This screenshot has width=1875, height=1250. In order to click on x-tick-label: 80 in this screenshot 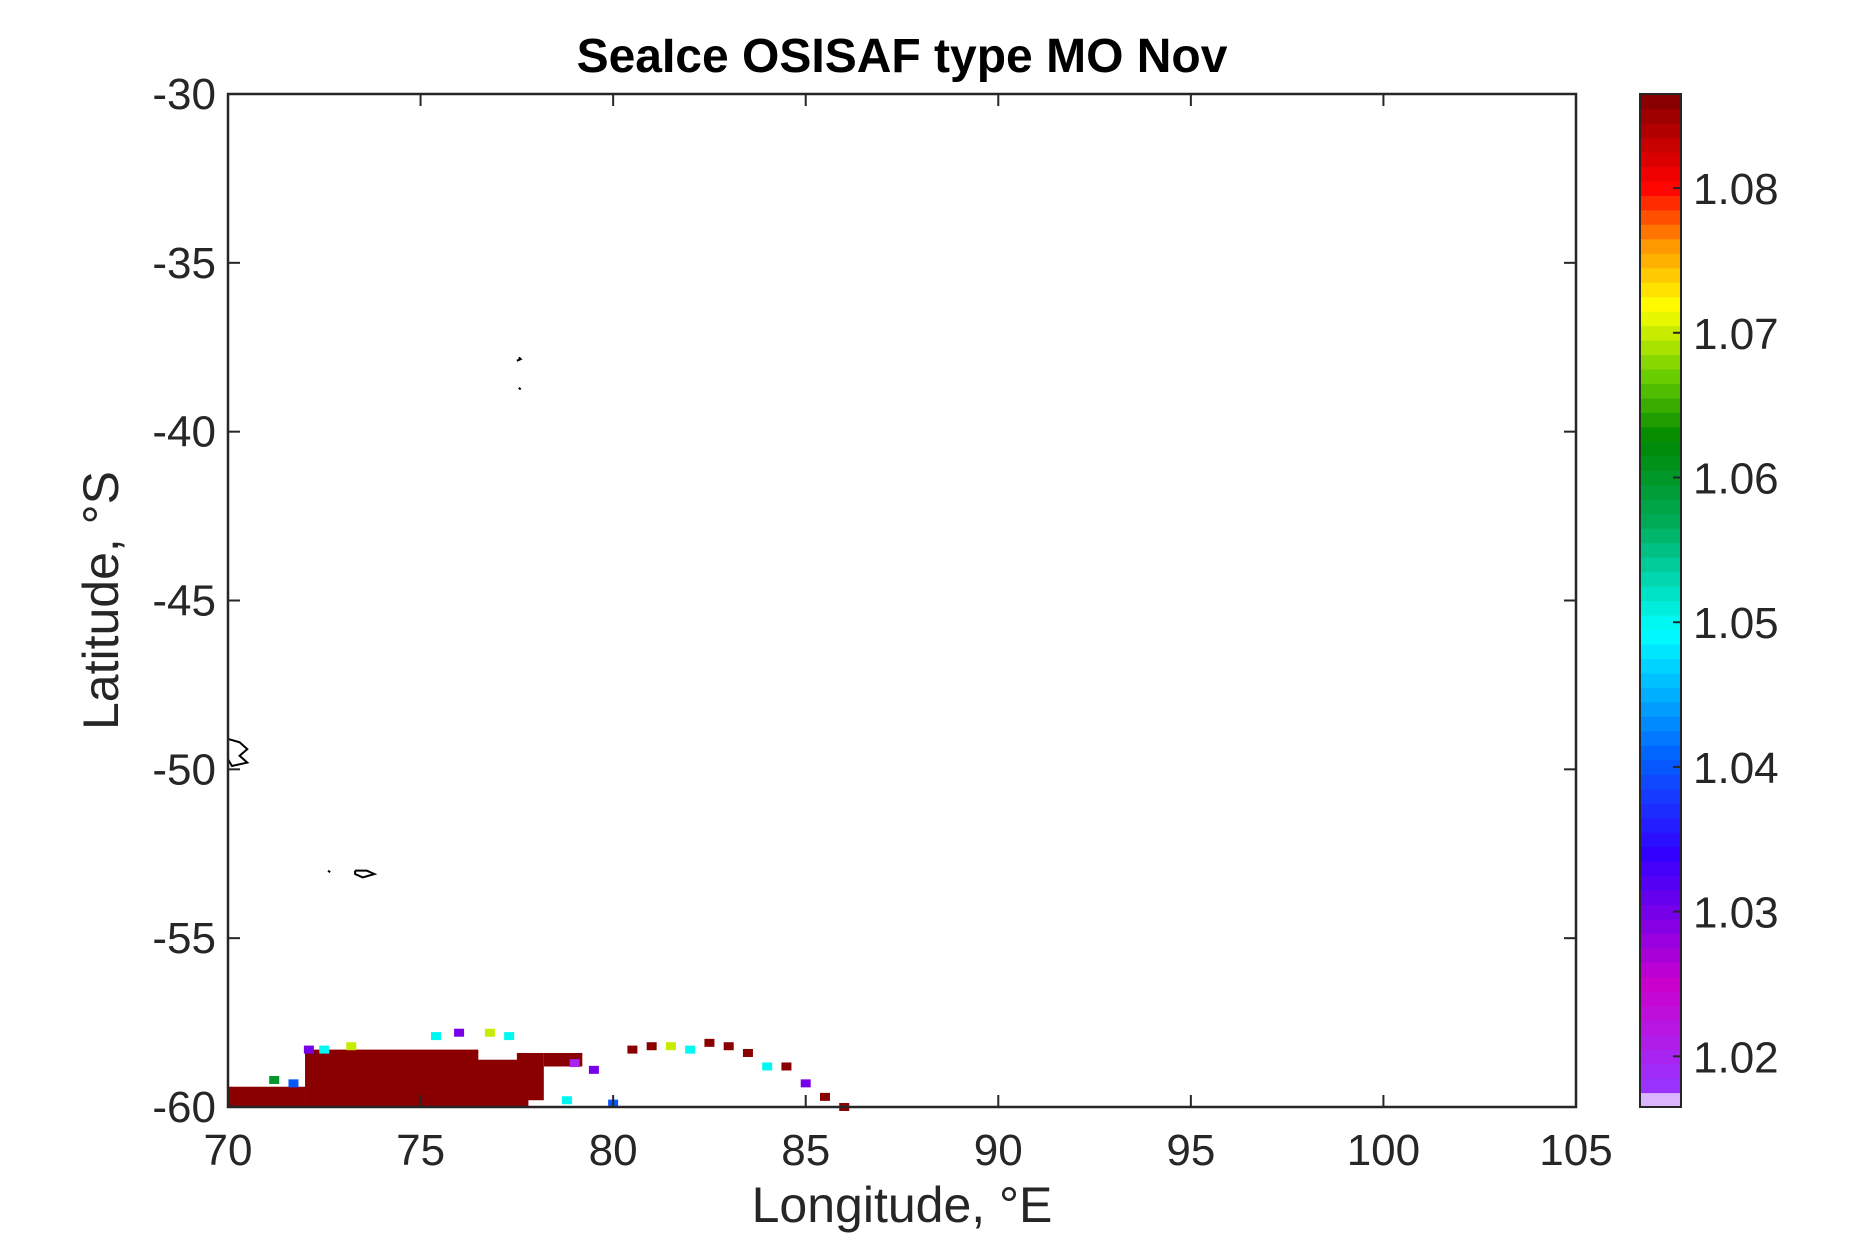, I will do `click(613, 1150)`.